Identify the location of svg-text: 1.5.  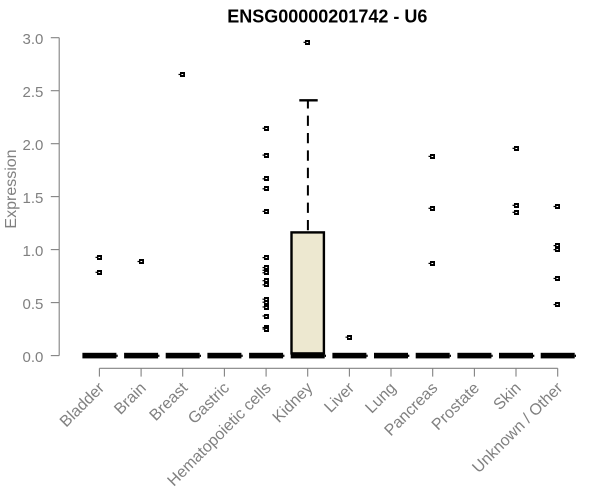
(33, 198).